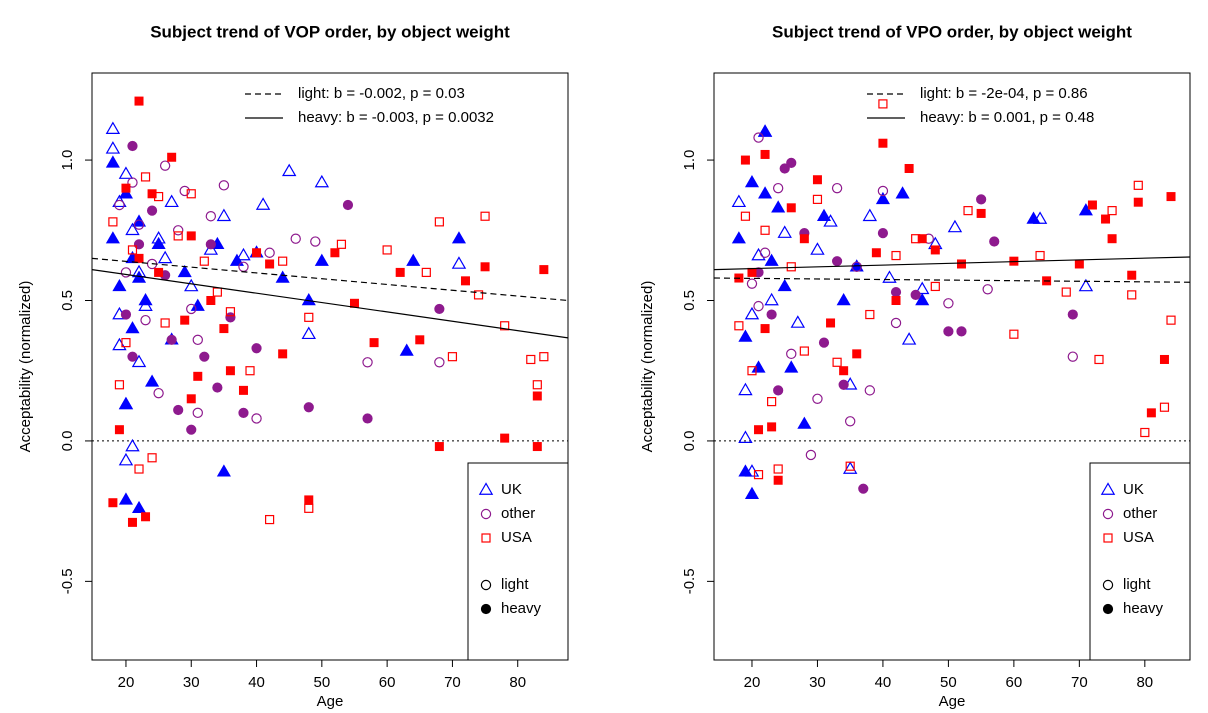  Describe the element at coordinates (511, 489) in the screenshot. I see `legend-label: UK` at that location.